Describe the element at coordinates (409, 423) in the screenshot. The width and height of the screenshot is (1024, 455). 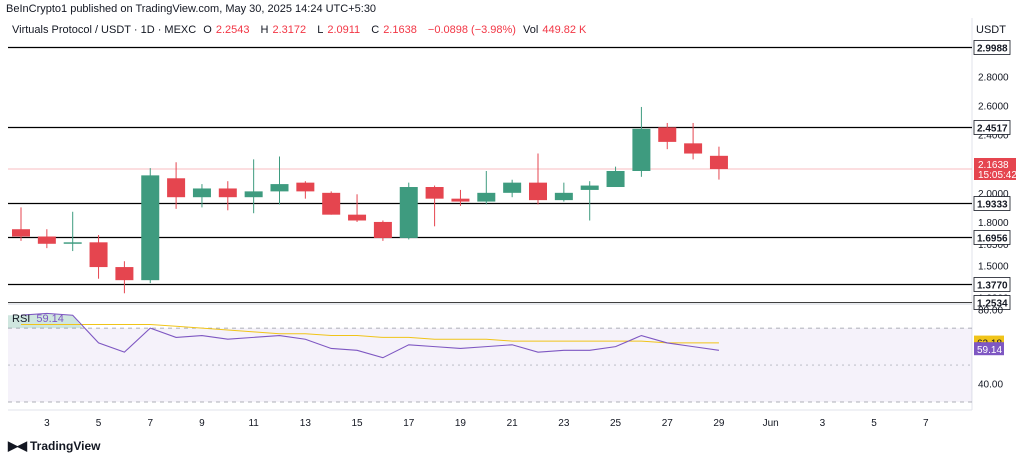
I see `x-tick-label: 17` at that location.